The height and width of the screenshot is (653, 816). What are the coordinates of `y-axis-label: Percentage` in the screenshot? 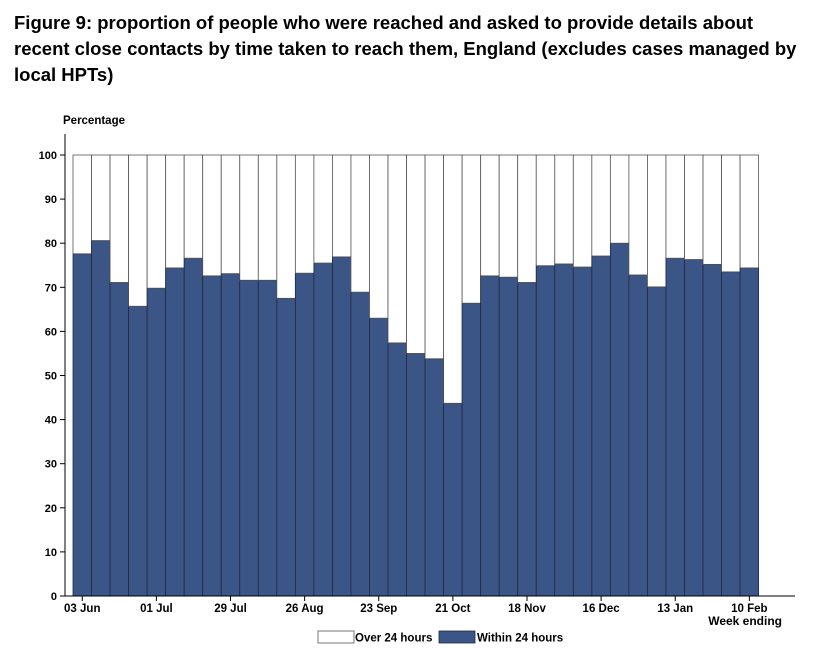 It's located at (94, 121).